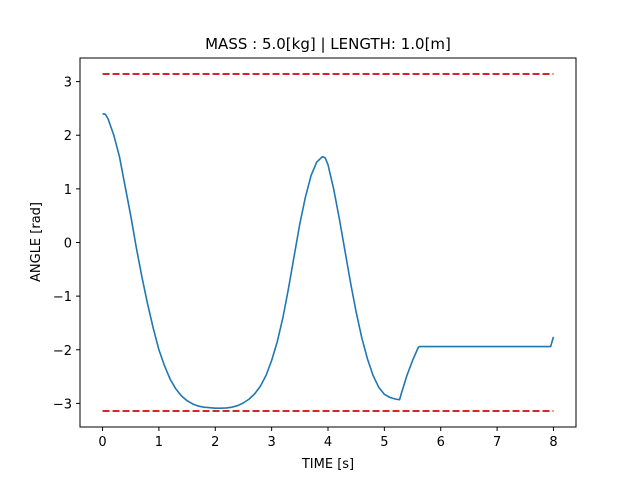  I want to click on x-tick-label: 3, so click(271, 442).